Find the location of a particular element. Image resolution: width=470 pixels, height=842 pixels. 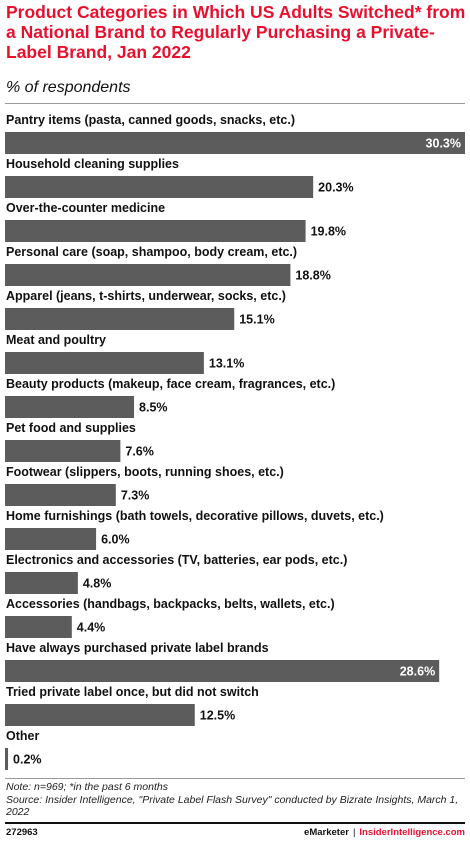

chart-subtitle: % of respondents is located at coordinates (68, 87).